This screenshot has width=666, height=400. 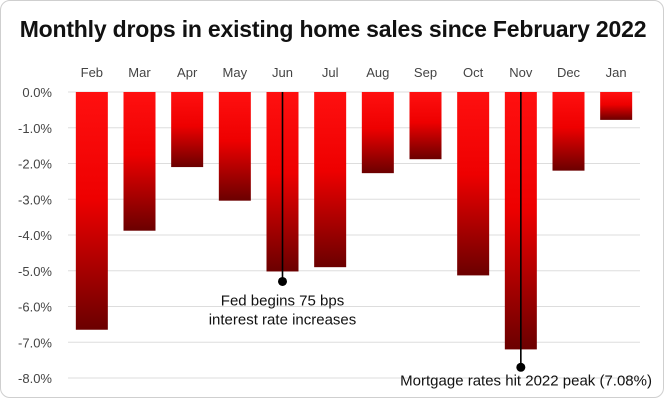 What do you see at coordinates (35, 271) in the screenshot?
I see `y-tick-label: -5.0%` at bounding box center [35, 271].